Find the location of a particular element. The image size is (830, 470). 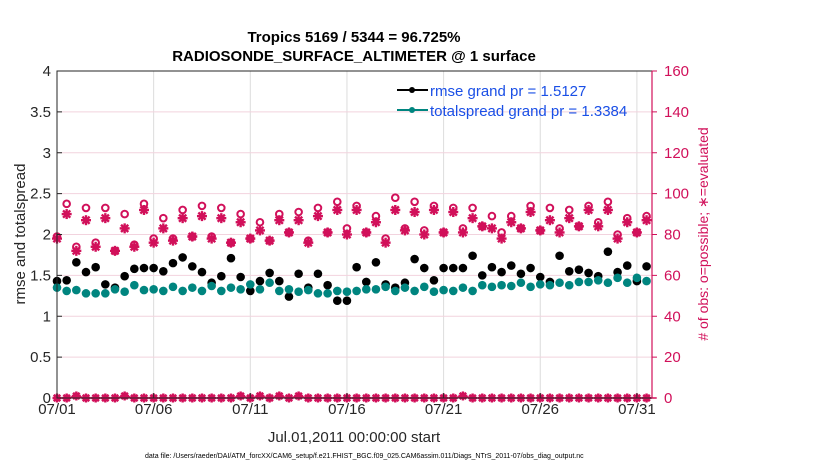

y-tick-label: 2.5 is located at coordinates (40, 194).